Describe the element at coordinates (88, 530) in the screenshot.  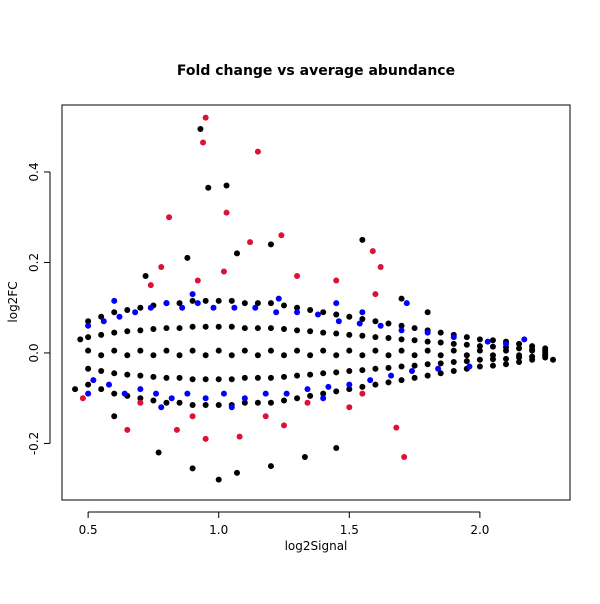
I see `x-tick-label: 0.5` at that location.